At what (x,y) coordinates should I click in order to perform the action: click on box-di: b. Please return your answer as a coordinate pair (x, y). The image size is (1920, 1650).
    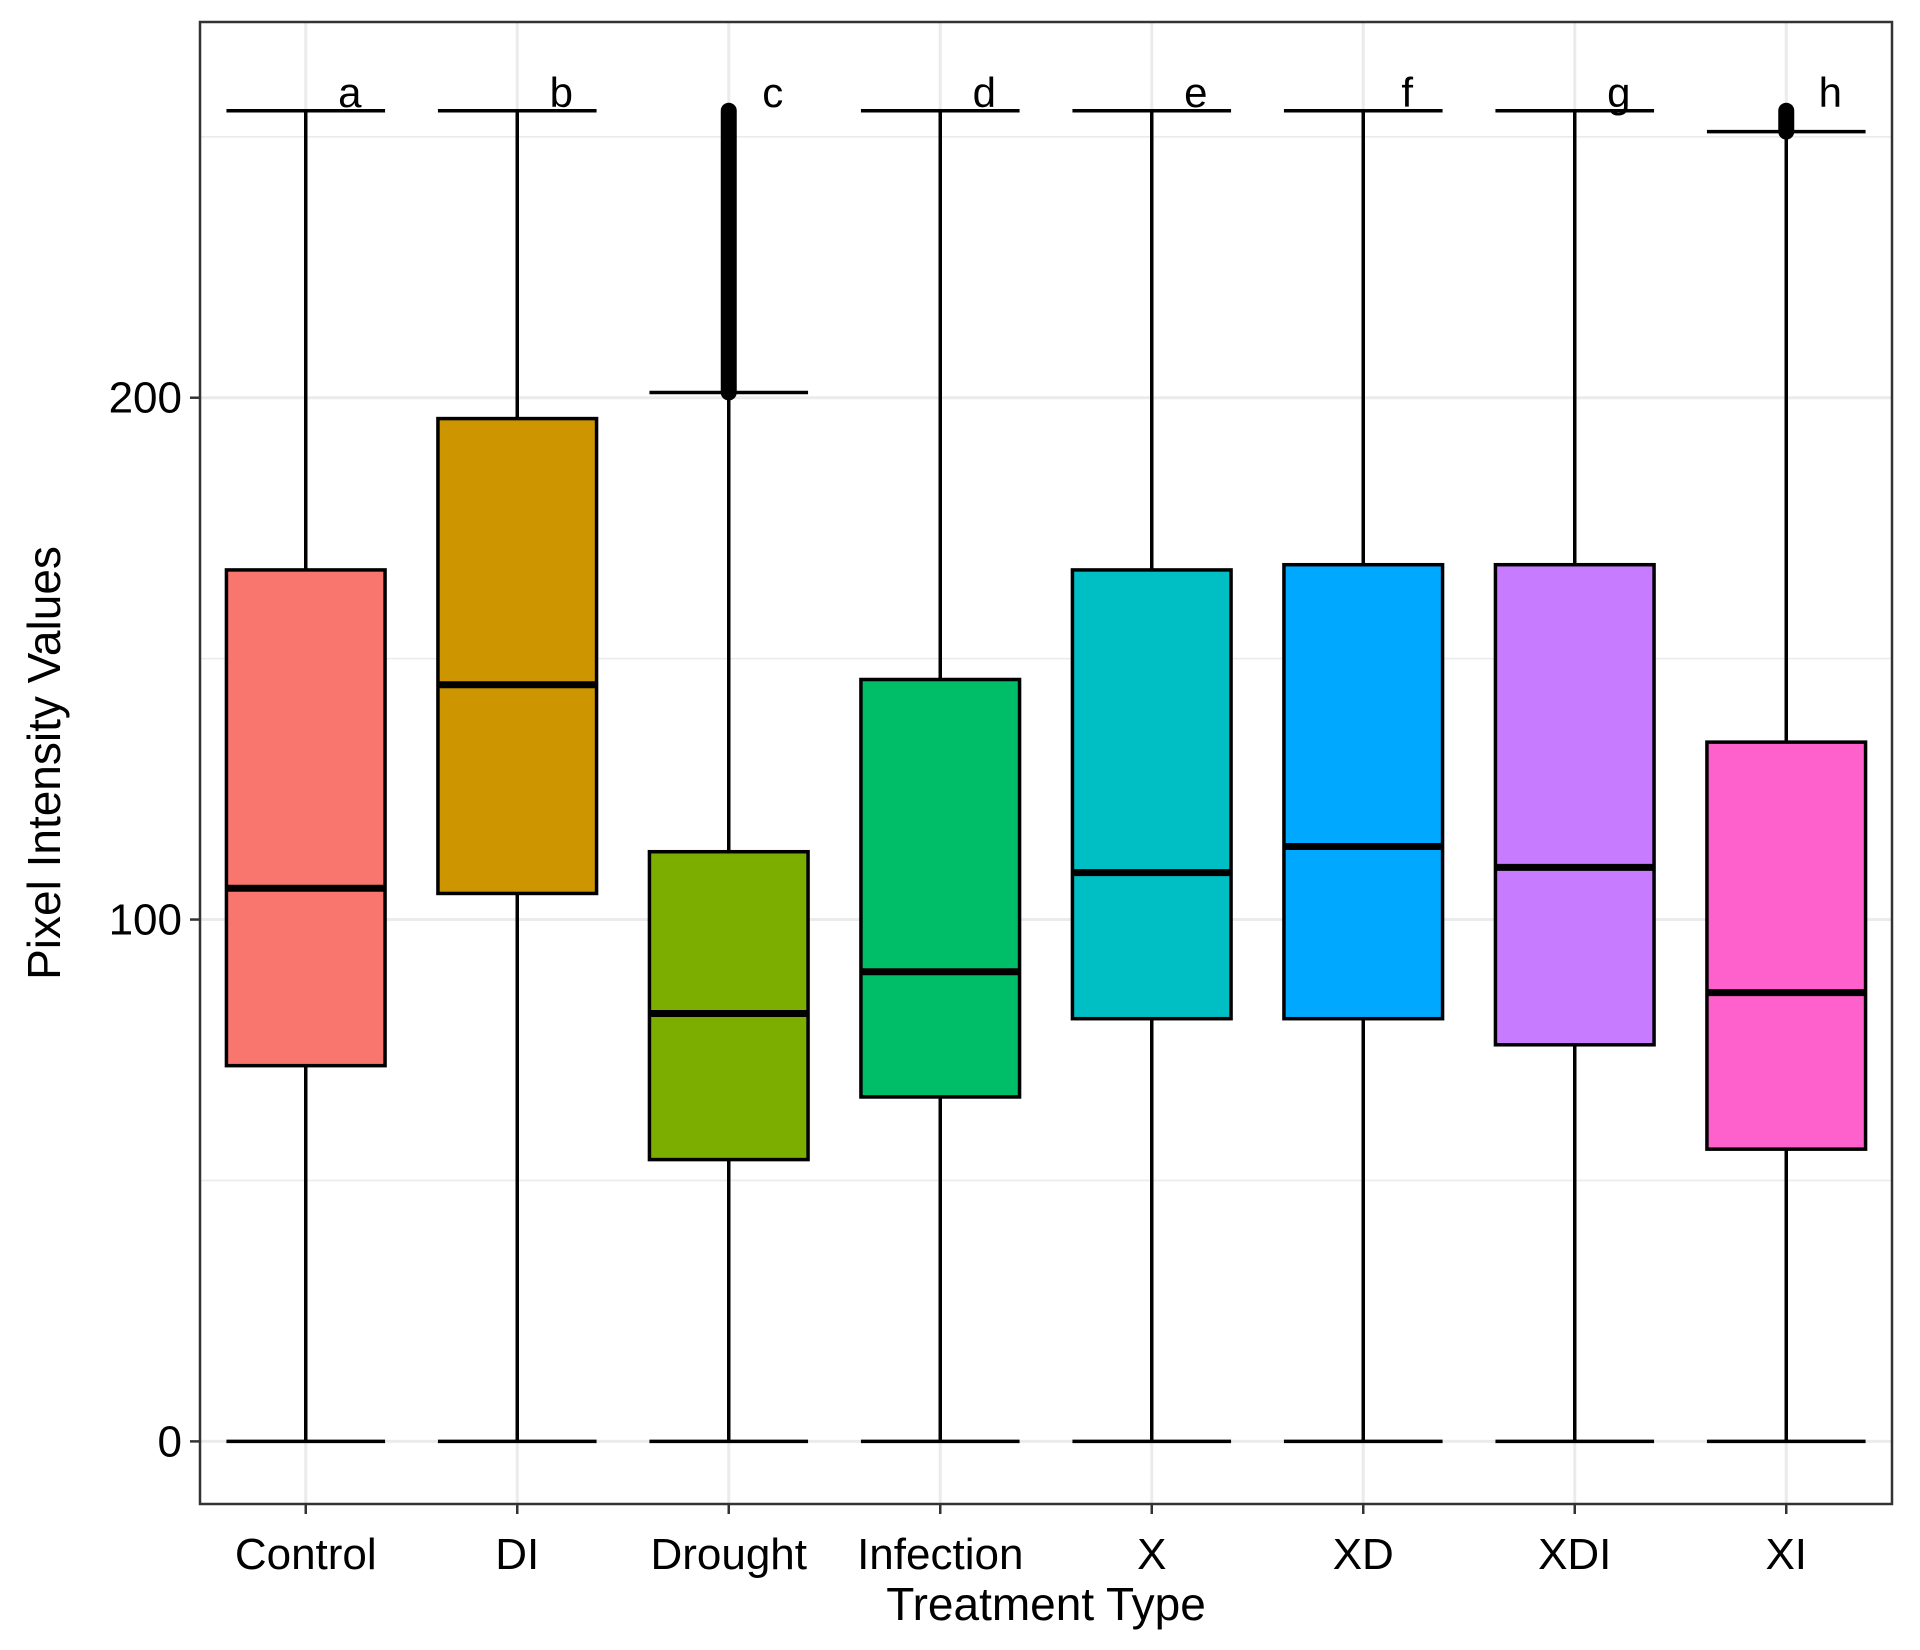
    Looking at the image, I should click on (517, 756).